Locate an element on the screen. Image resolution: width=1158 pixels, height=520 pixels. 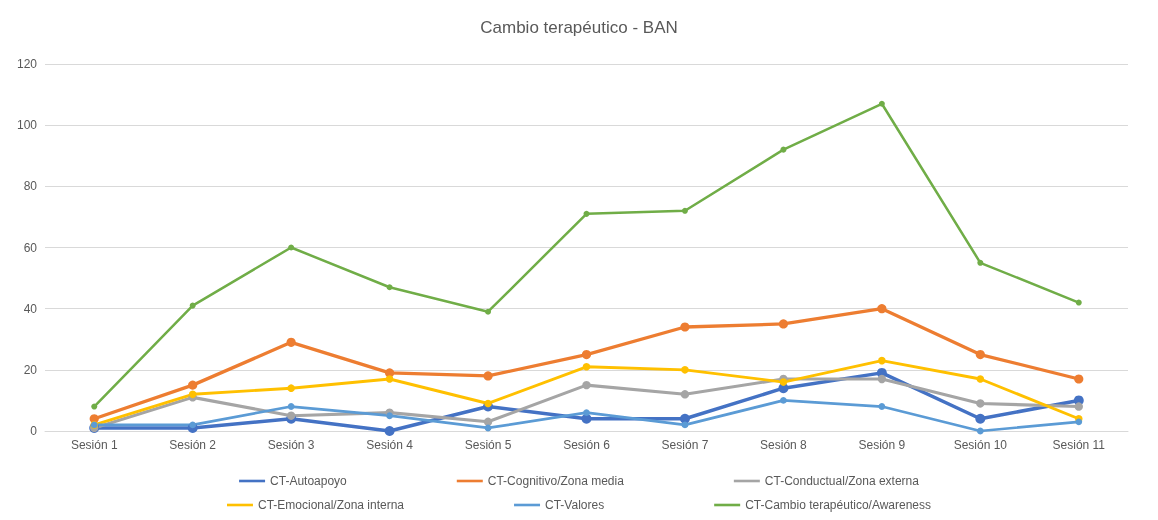
y-tick-label: 120 is located at coordinates (27, 64).